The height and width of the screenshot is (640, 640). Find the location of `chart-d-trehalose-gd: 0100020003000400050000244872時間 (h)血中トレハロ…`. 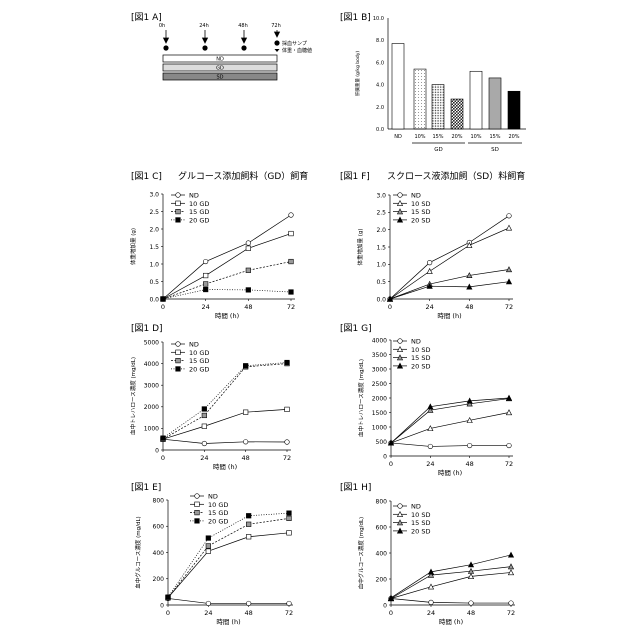

chart-d-trehalose-gd: 0100020003000400050000244872時間 (h)血中トレハロ… is located at coordinates (210, 405).